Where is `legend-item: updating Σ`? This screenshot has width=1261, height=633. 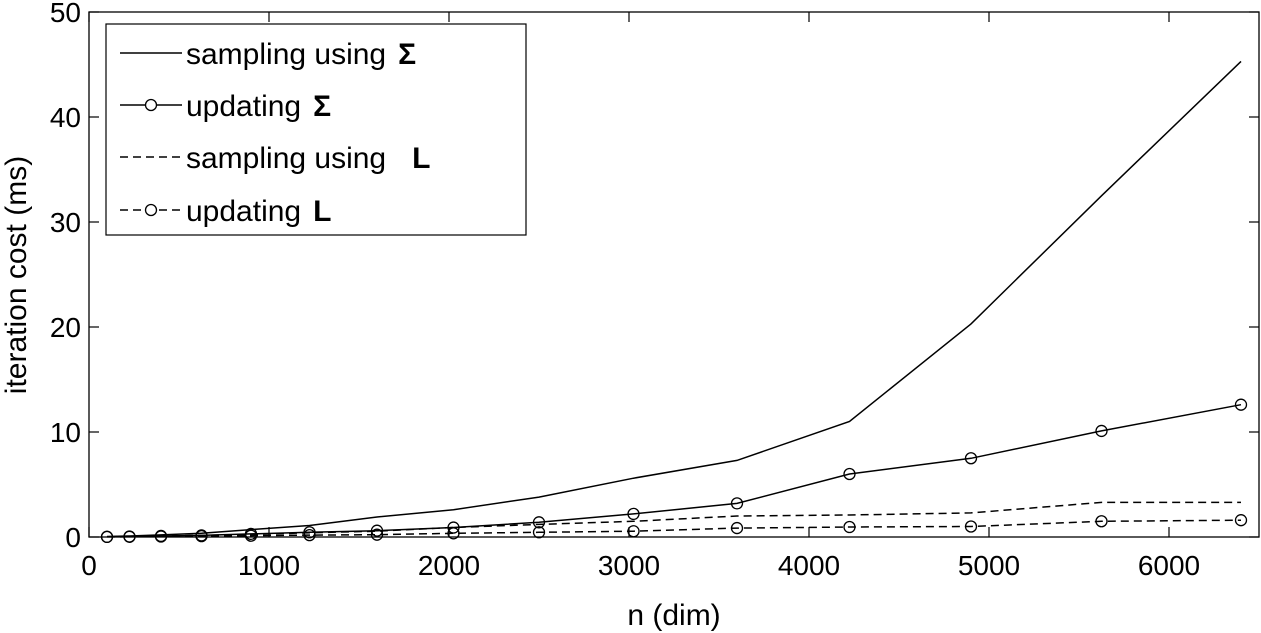 legend-item: updating Σ is located at coordinates (225, 106).